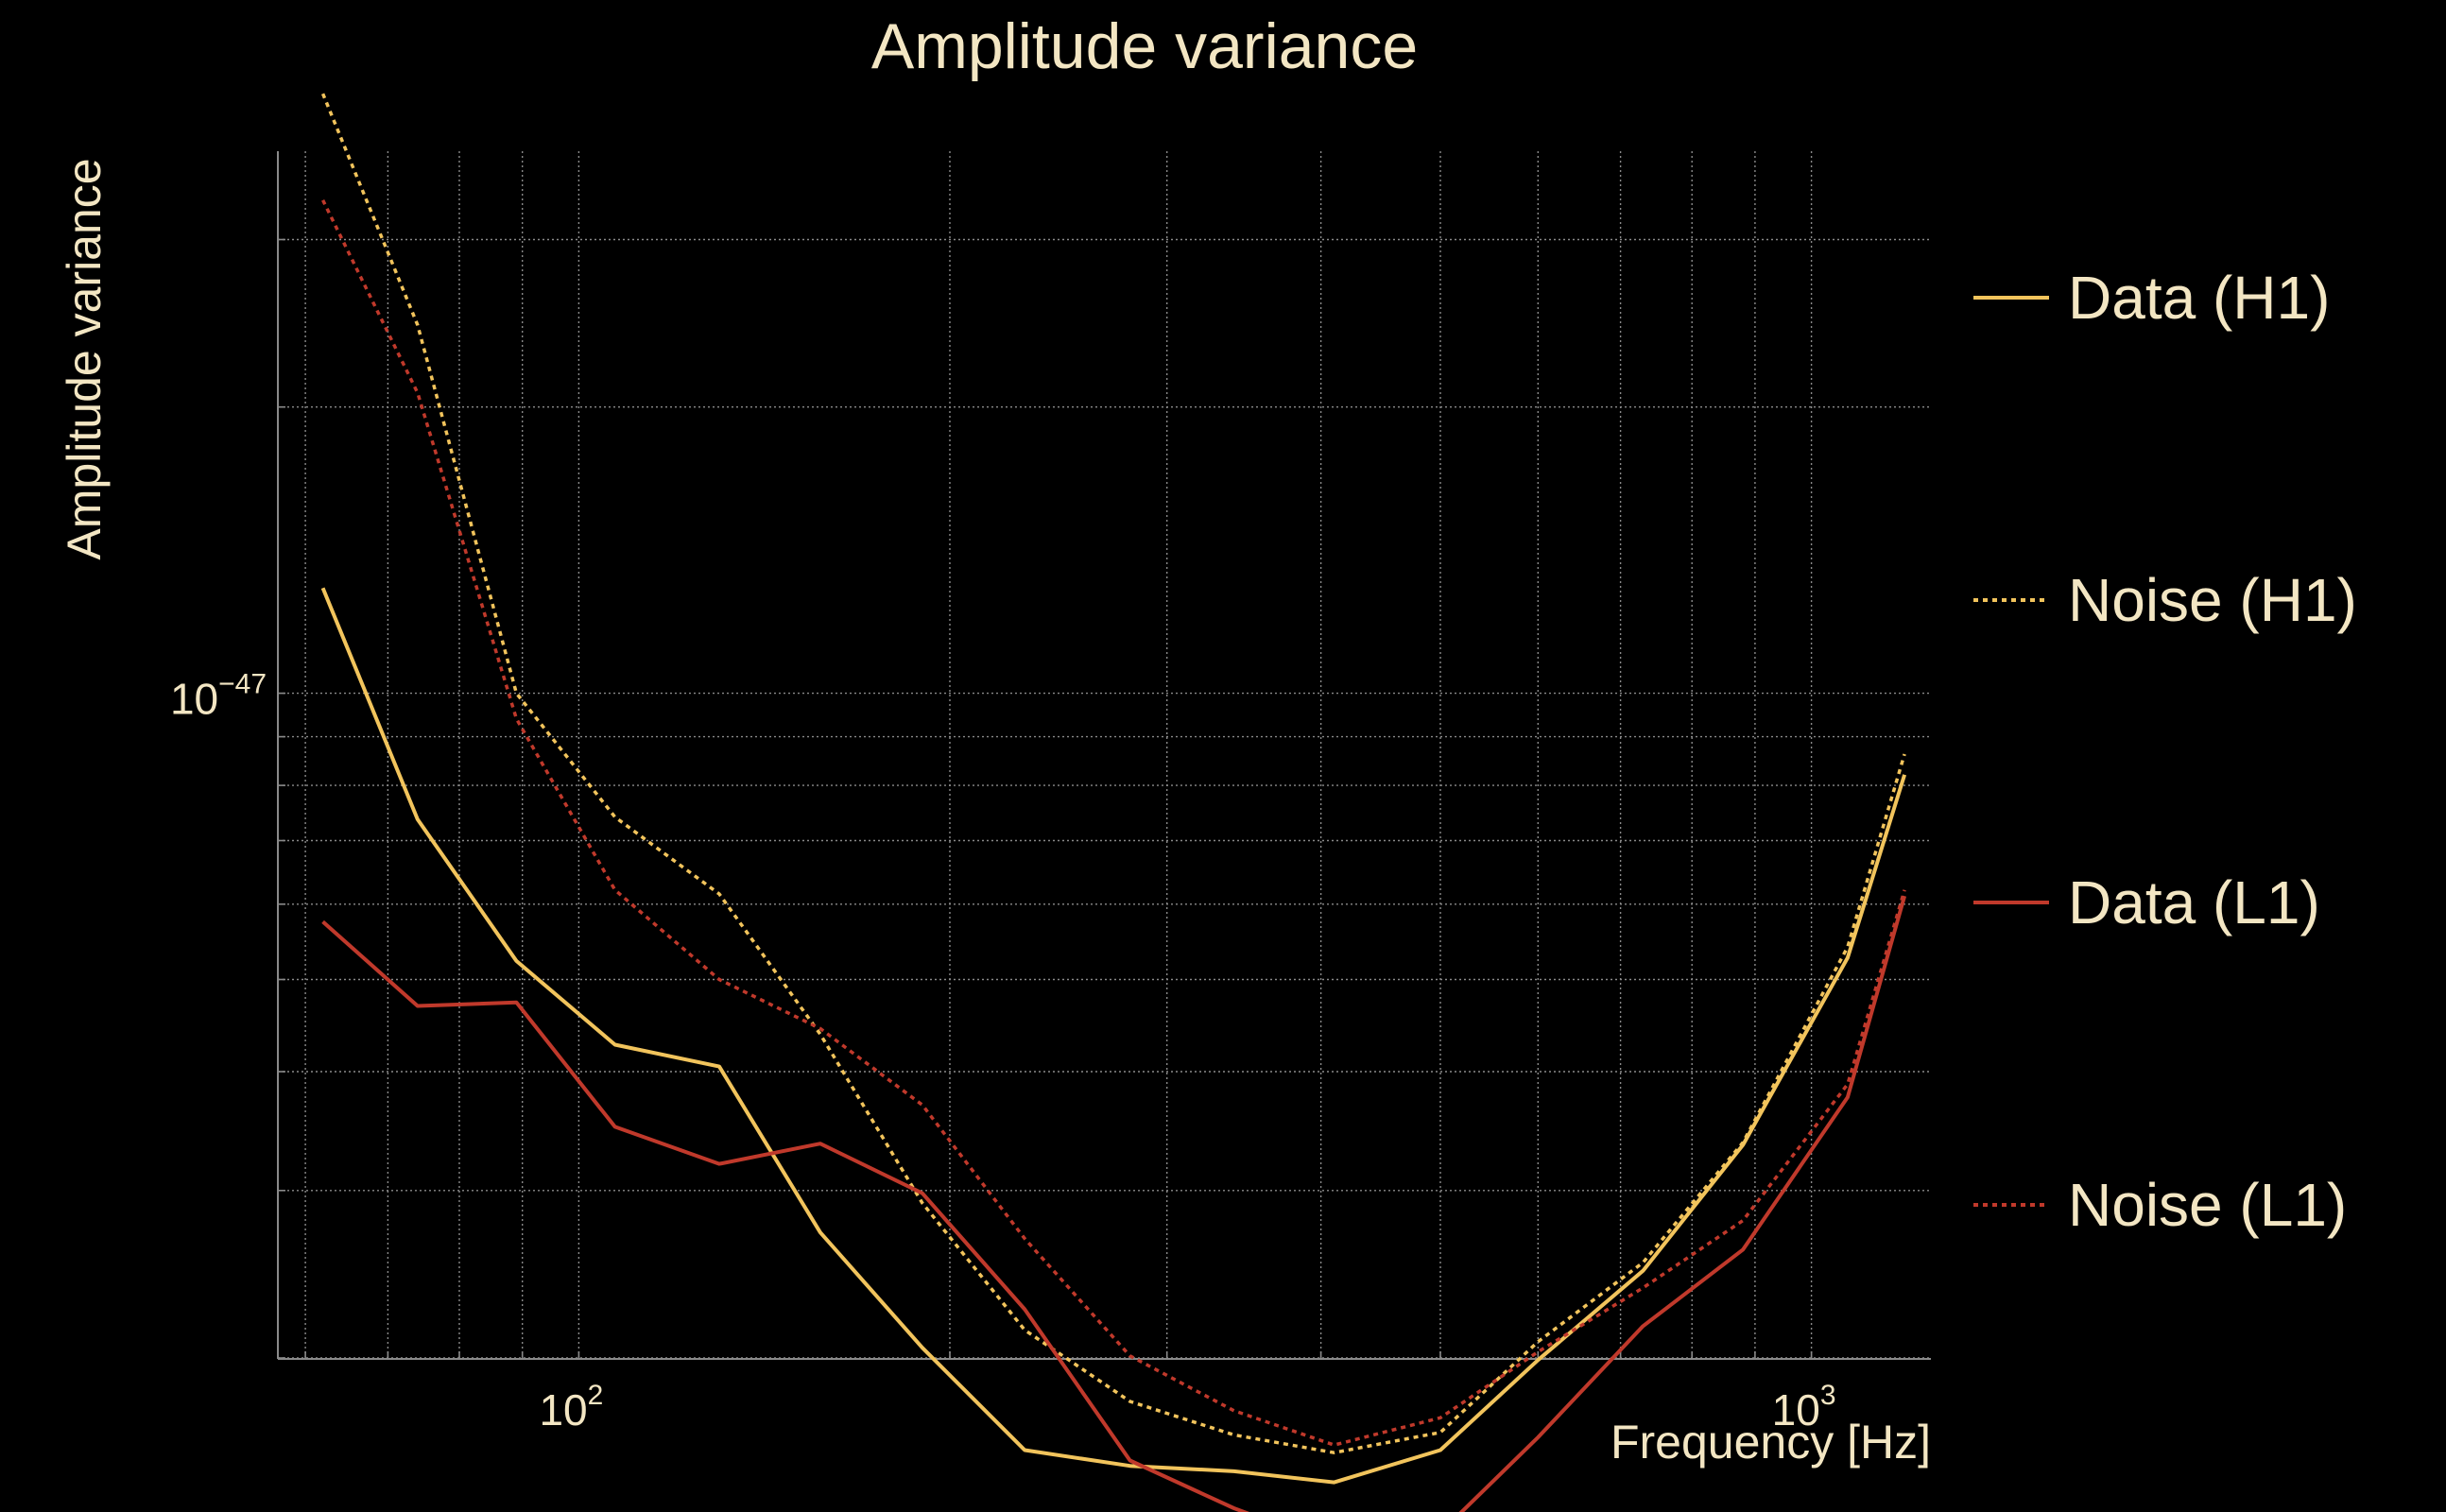 This screenshot has height=1512, width=2446. I want to click on legend-label-data-l1: Data (L1), so click(2194, 902).